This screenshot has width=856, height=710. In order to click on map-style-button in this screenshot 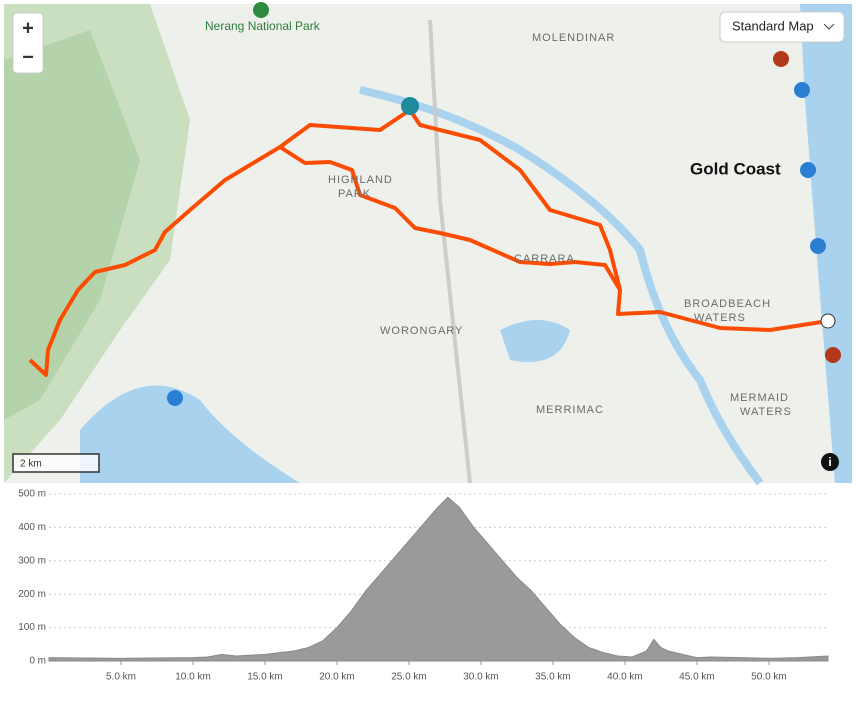, I will do `click(782, 27)`.